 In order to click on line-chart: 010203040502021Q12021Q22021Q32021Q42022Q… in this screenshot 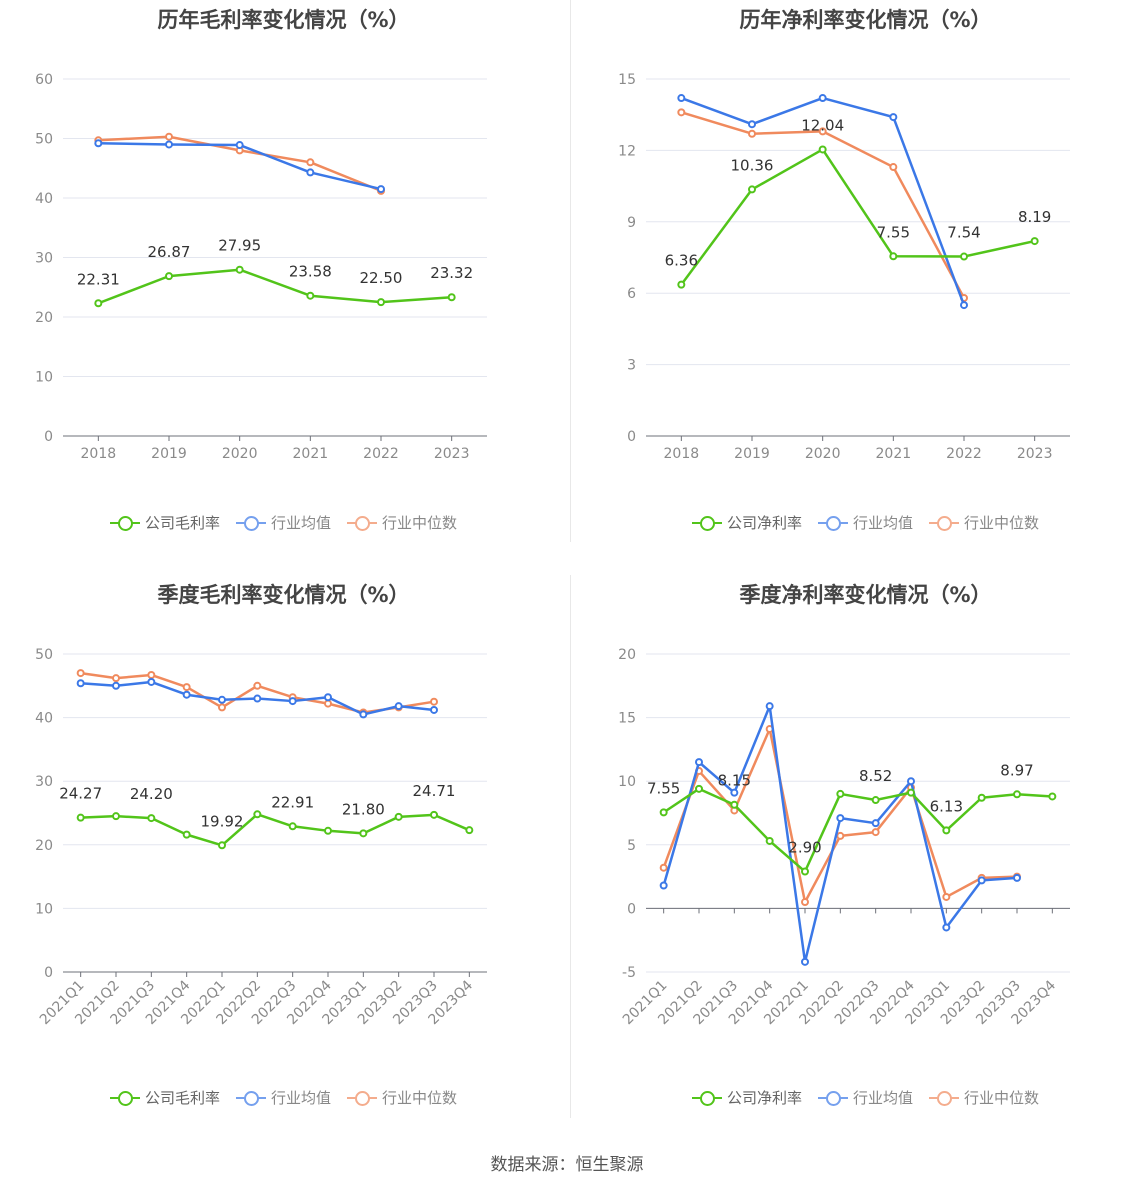, I will do `click(261, 837)`.